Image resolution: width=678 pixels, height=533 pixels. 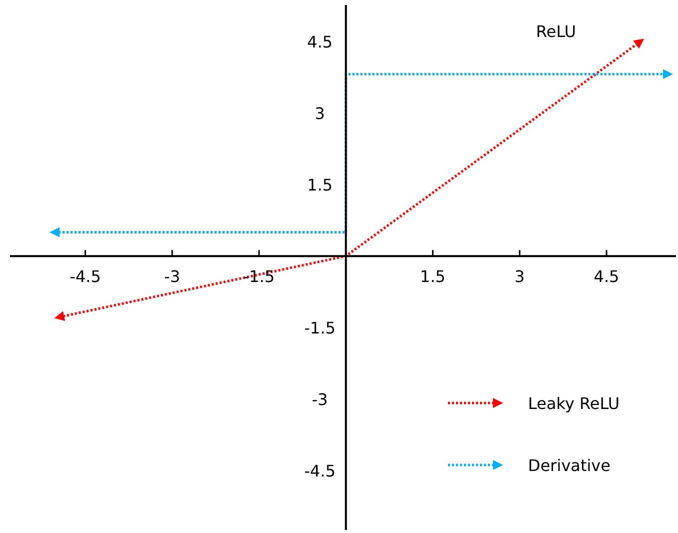 What do you see at coordinates (85, 276) in the screenshot?
I see `x-tick-label: -4.5` at bounding box center [85, 276].